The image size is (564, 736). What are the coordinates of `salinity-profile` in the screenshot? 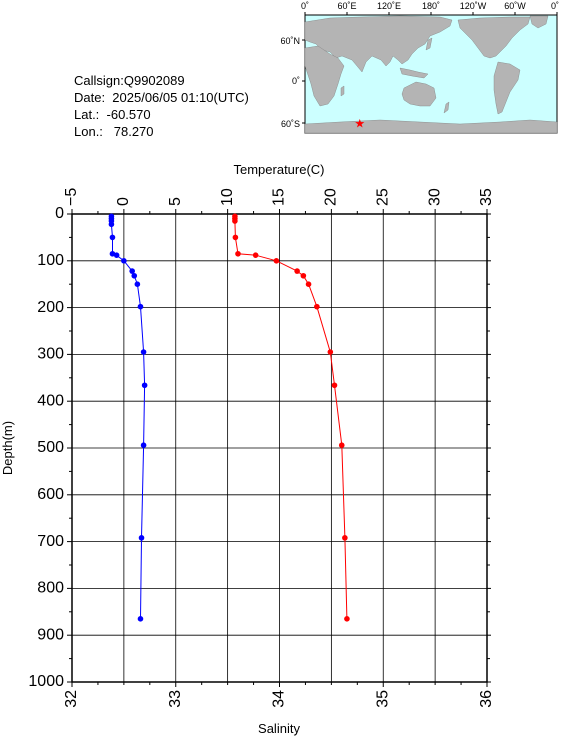 It's located at (128, 417).